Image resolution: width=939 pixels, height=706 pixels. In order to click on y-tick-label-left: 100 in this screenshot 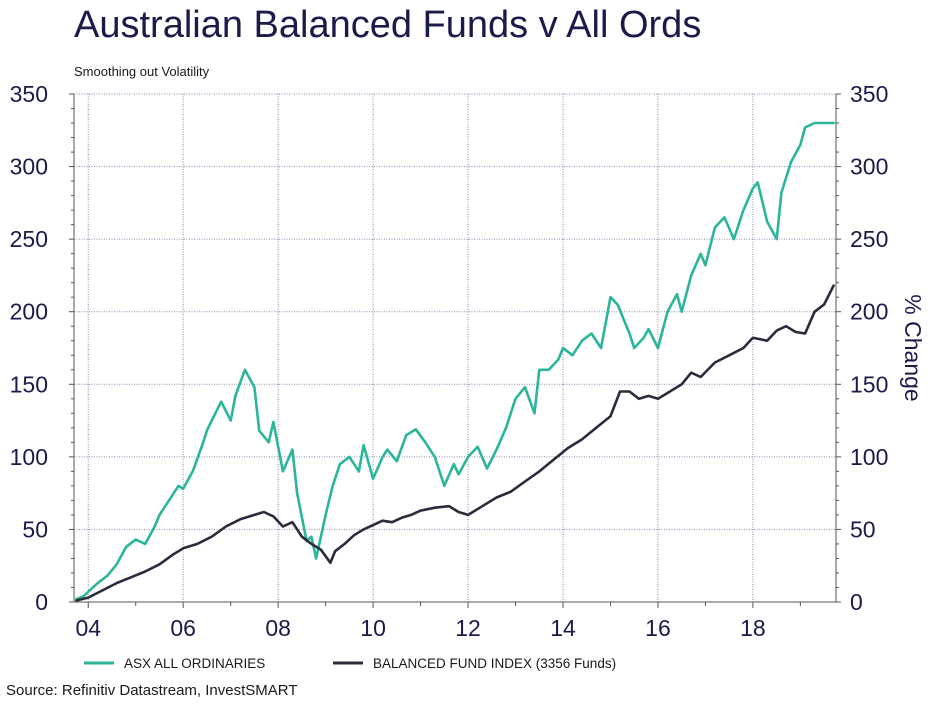, I will do `click(29, 457)`.